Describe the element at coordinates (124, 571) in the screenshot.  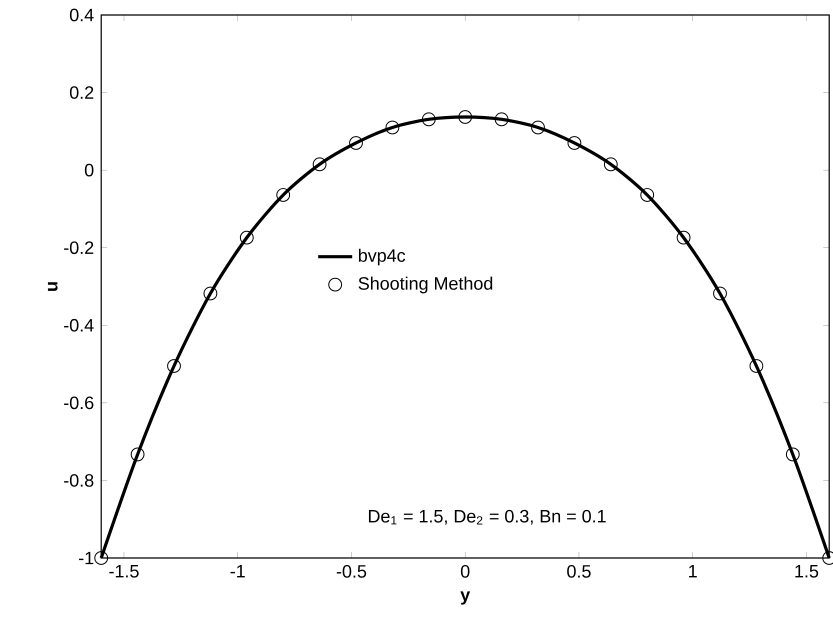
I see `x-tick-label: -1.5` at that location.